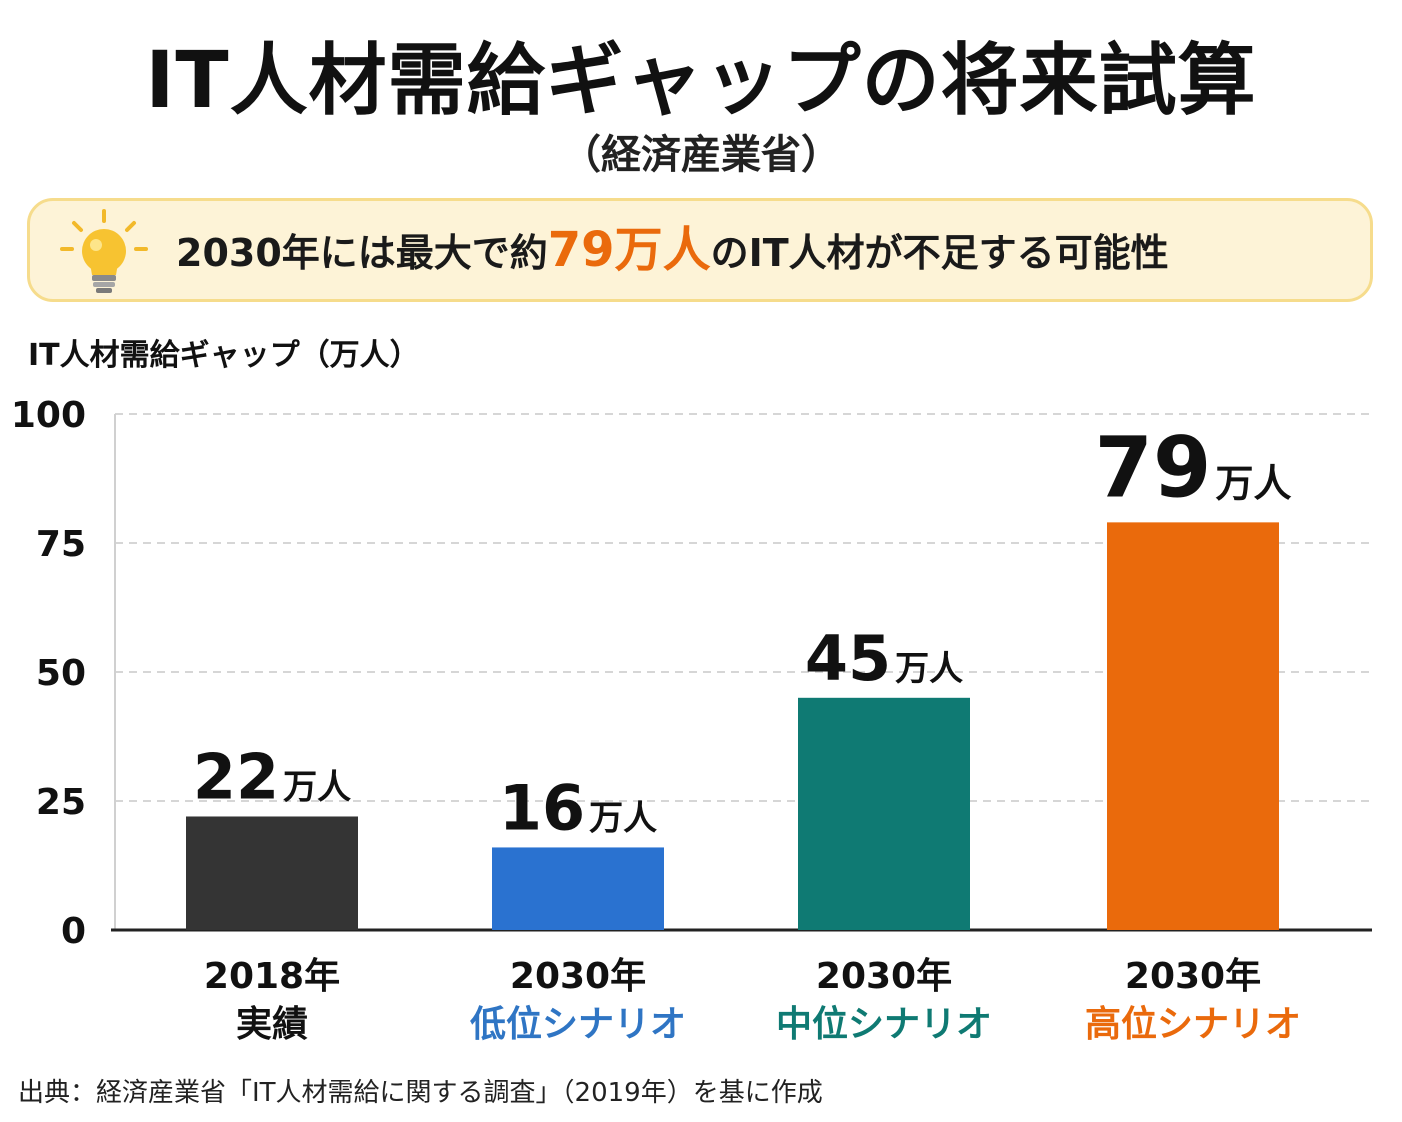 The height and width of the screenshot is (1122, 1402). Describe the element at coordinates (73, 931) in the screenshot. I see `y-tick-label: 0` at that location.